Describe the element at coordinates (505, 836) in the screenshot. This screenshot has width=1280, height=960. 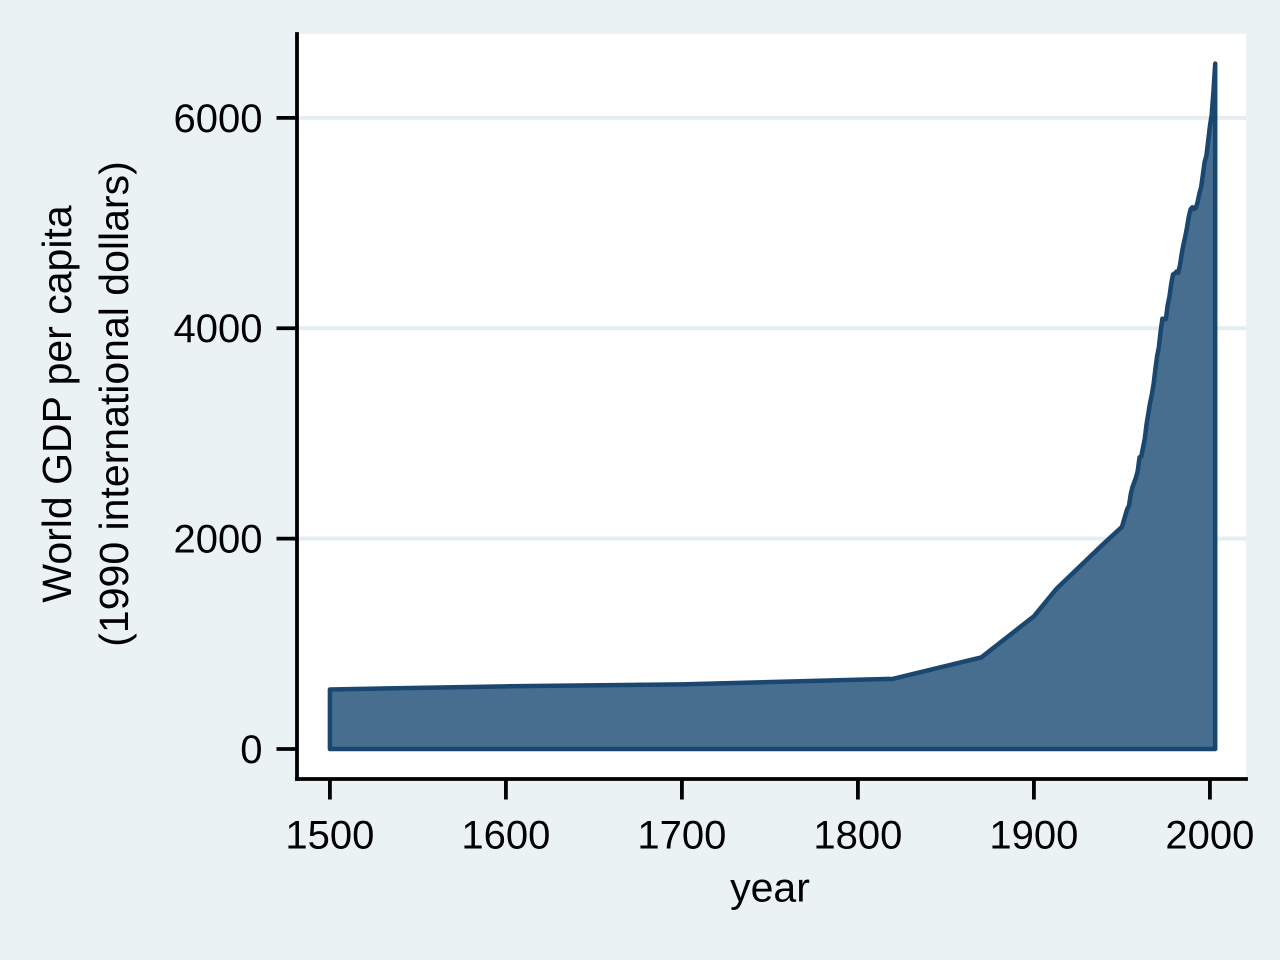
I see `x-tick-label: 1600` at that location.